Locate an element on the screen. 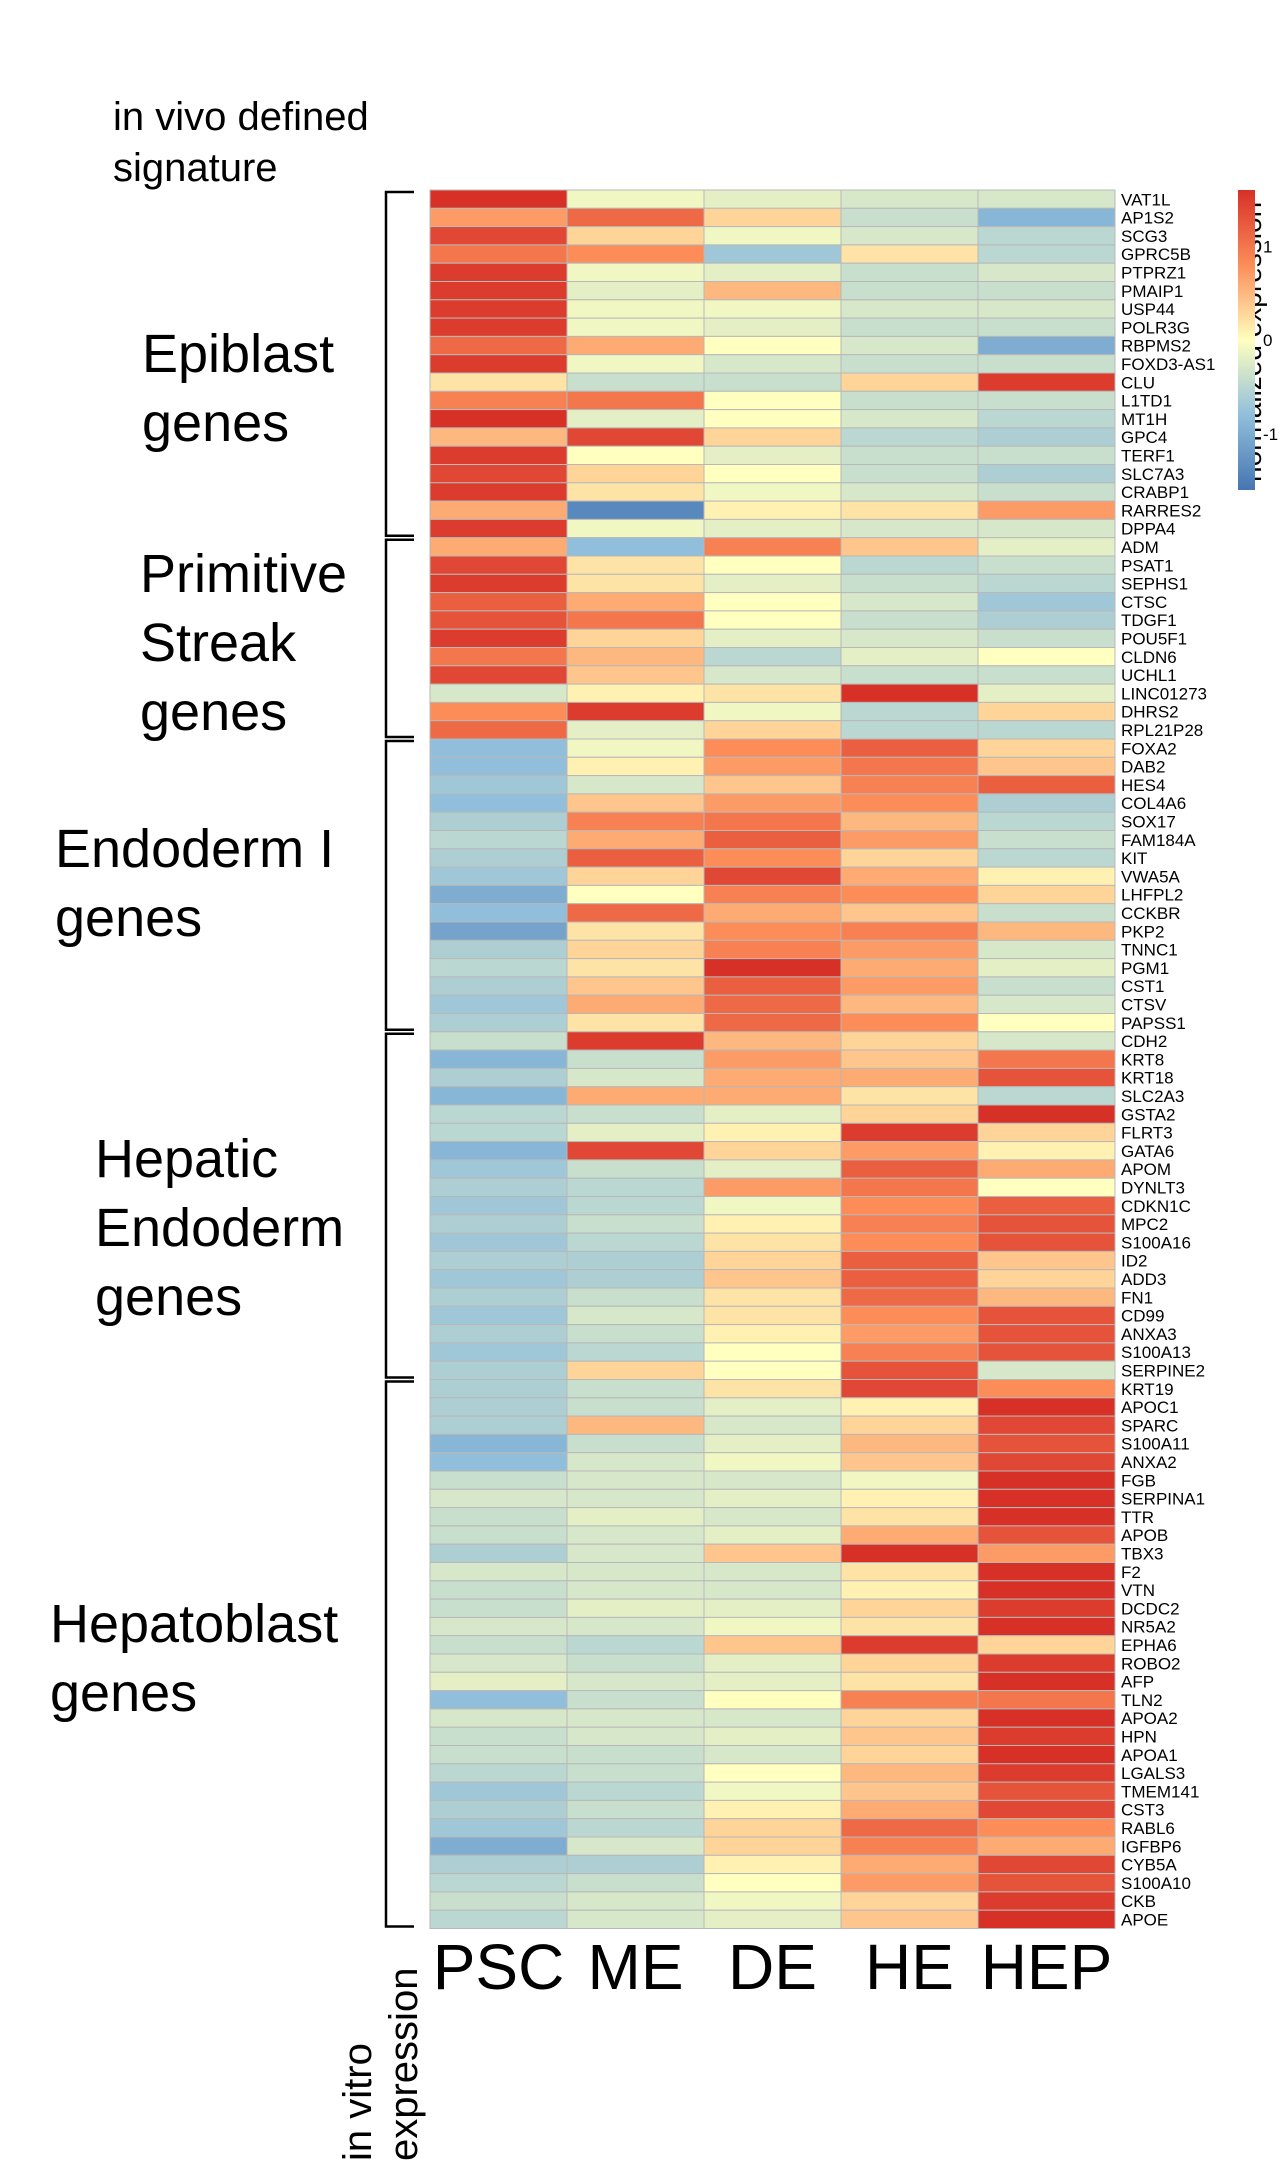 The image size is (1288, 2161). gene-label: SLC2A3 is located at coordinates (1152, 1096).